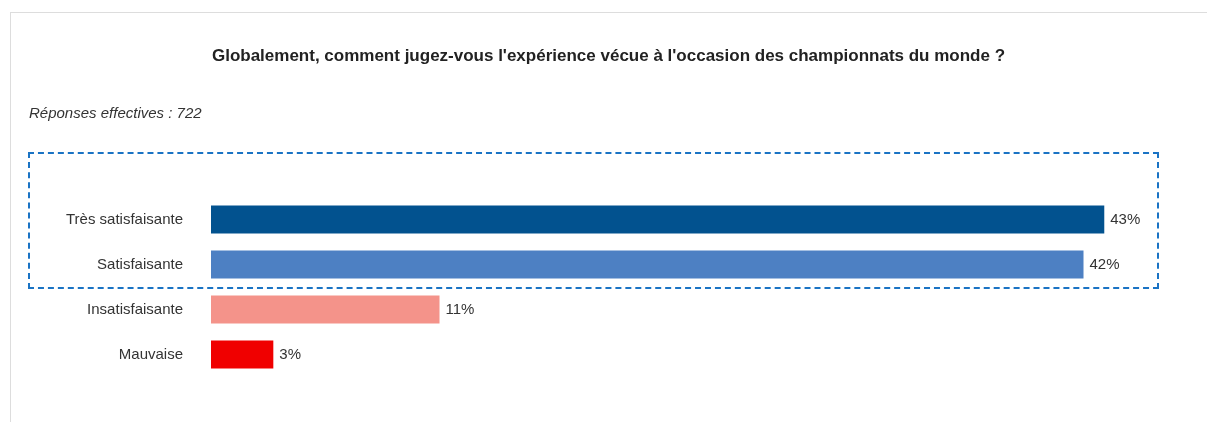  Describe the element at coordinates (290, 353) in the screenshot. I see `data-label: 3%` at that location.